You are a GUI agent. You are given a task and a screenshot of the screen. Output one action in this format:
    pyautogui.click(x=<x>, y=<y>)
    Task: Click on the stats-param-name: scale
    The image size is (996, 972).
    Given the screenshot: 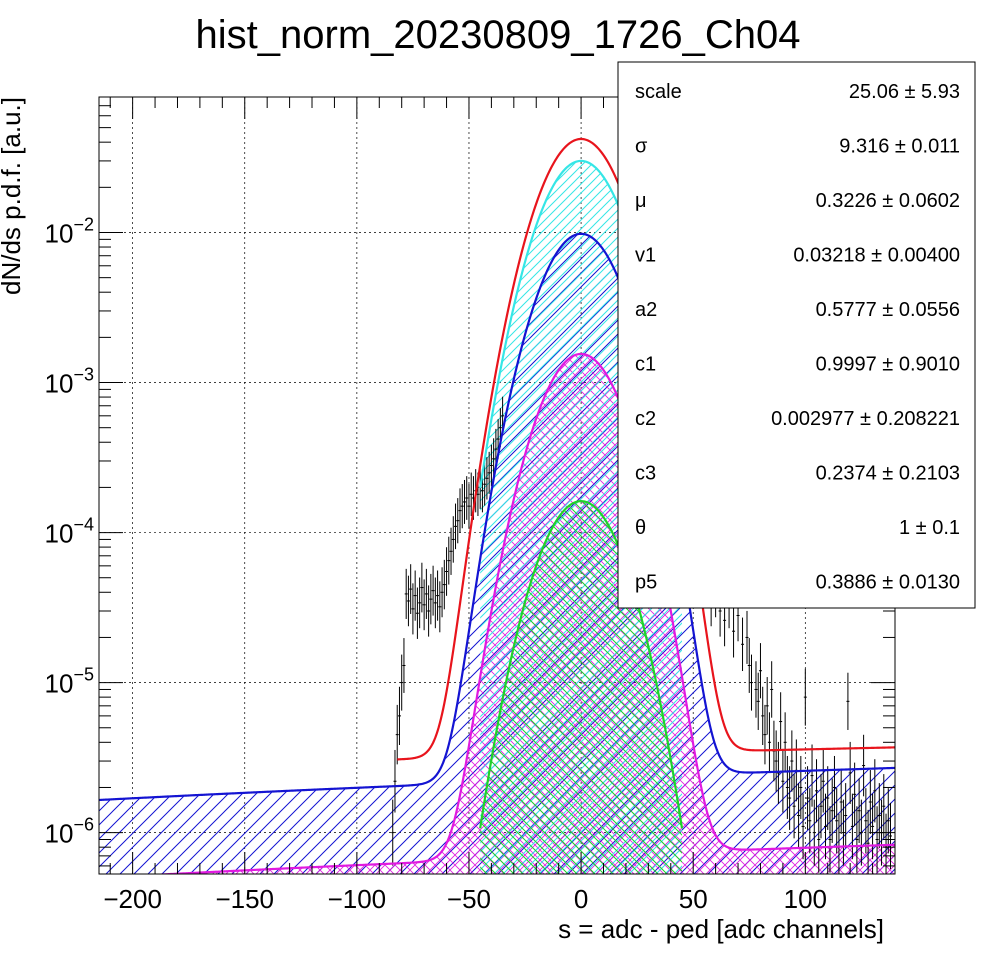 What is the action you would take?
    pyautogui.click(x=658, y=92)
    